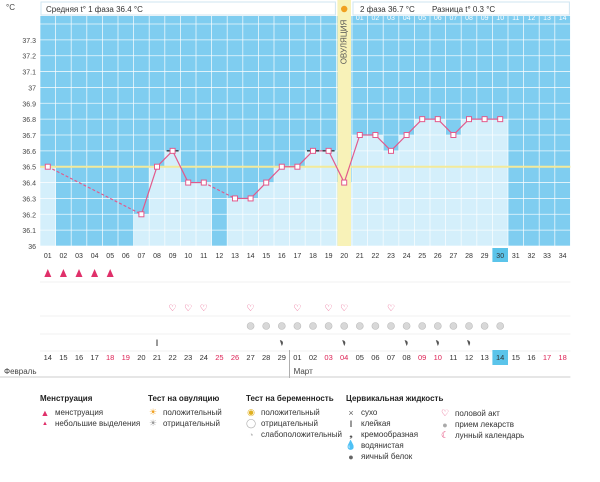 Image resolution: width=600 pixels, height=482 pixels. What do you see at coordinates (343, 41) in the screenshot?
I see `ovulation-label: ОВУЛЯЦИЯ` at bounding box center [343, 41].